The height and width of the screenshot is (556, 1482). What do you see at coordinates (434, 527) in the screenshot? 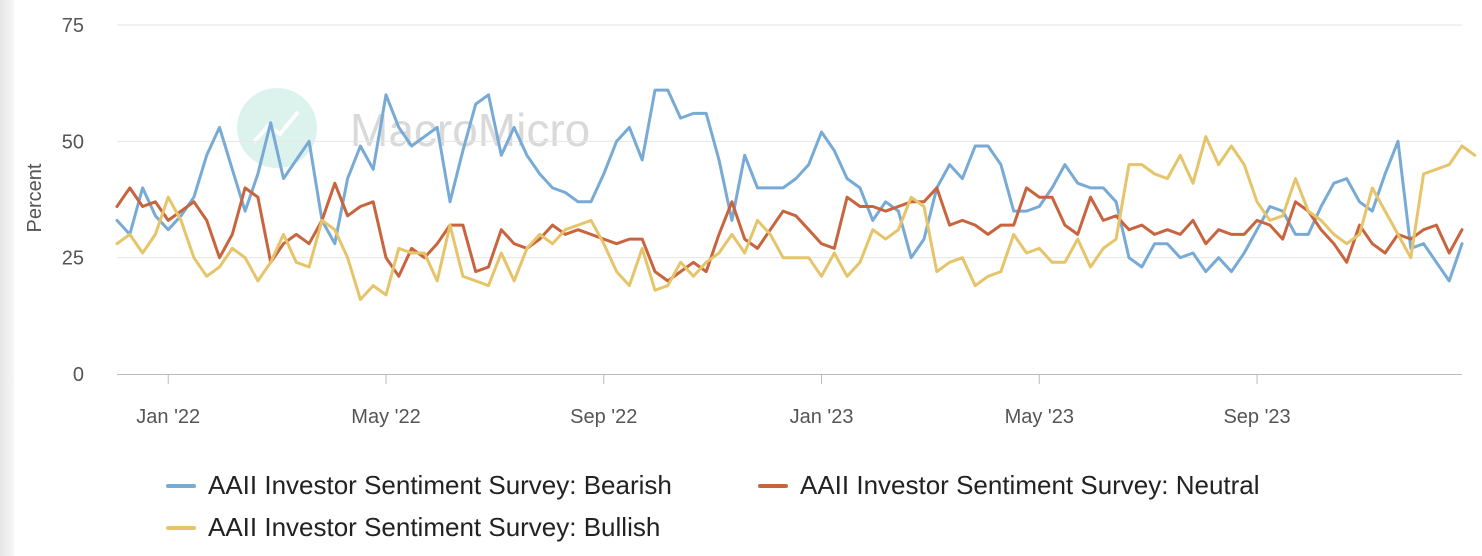
I see `legend-label-bullish: AAII Investor Sentiment Survey: Bullish` at bounding box center [434, 527].